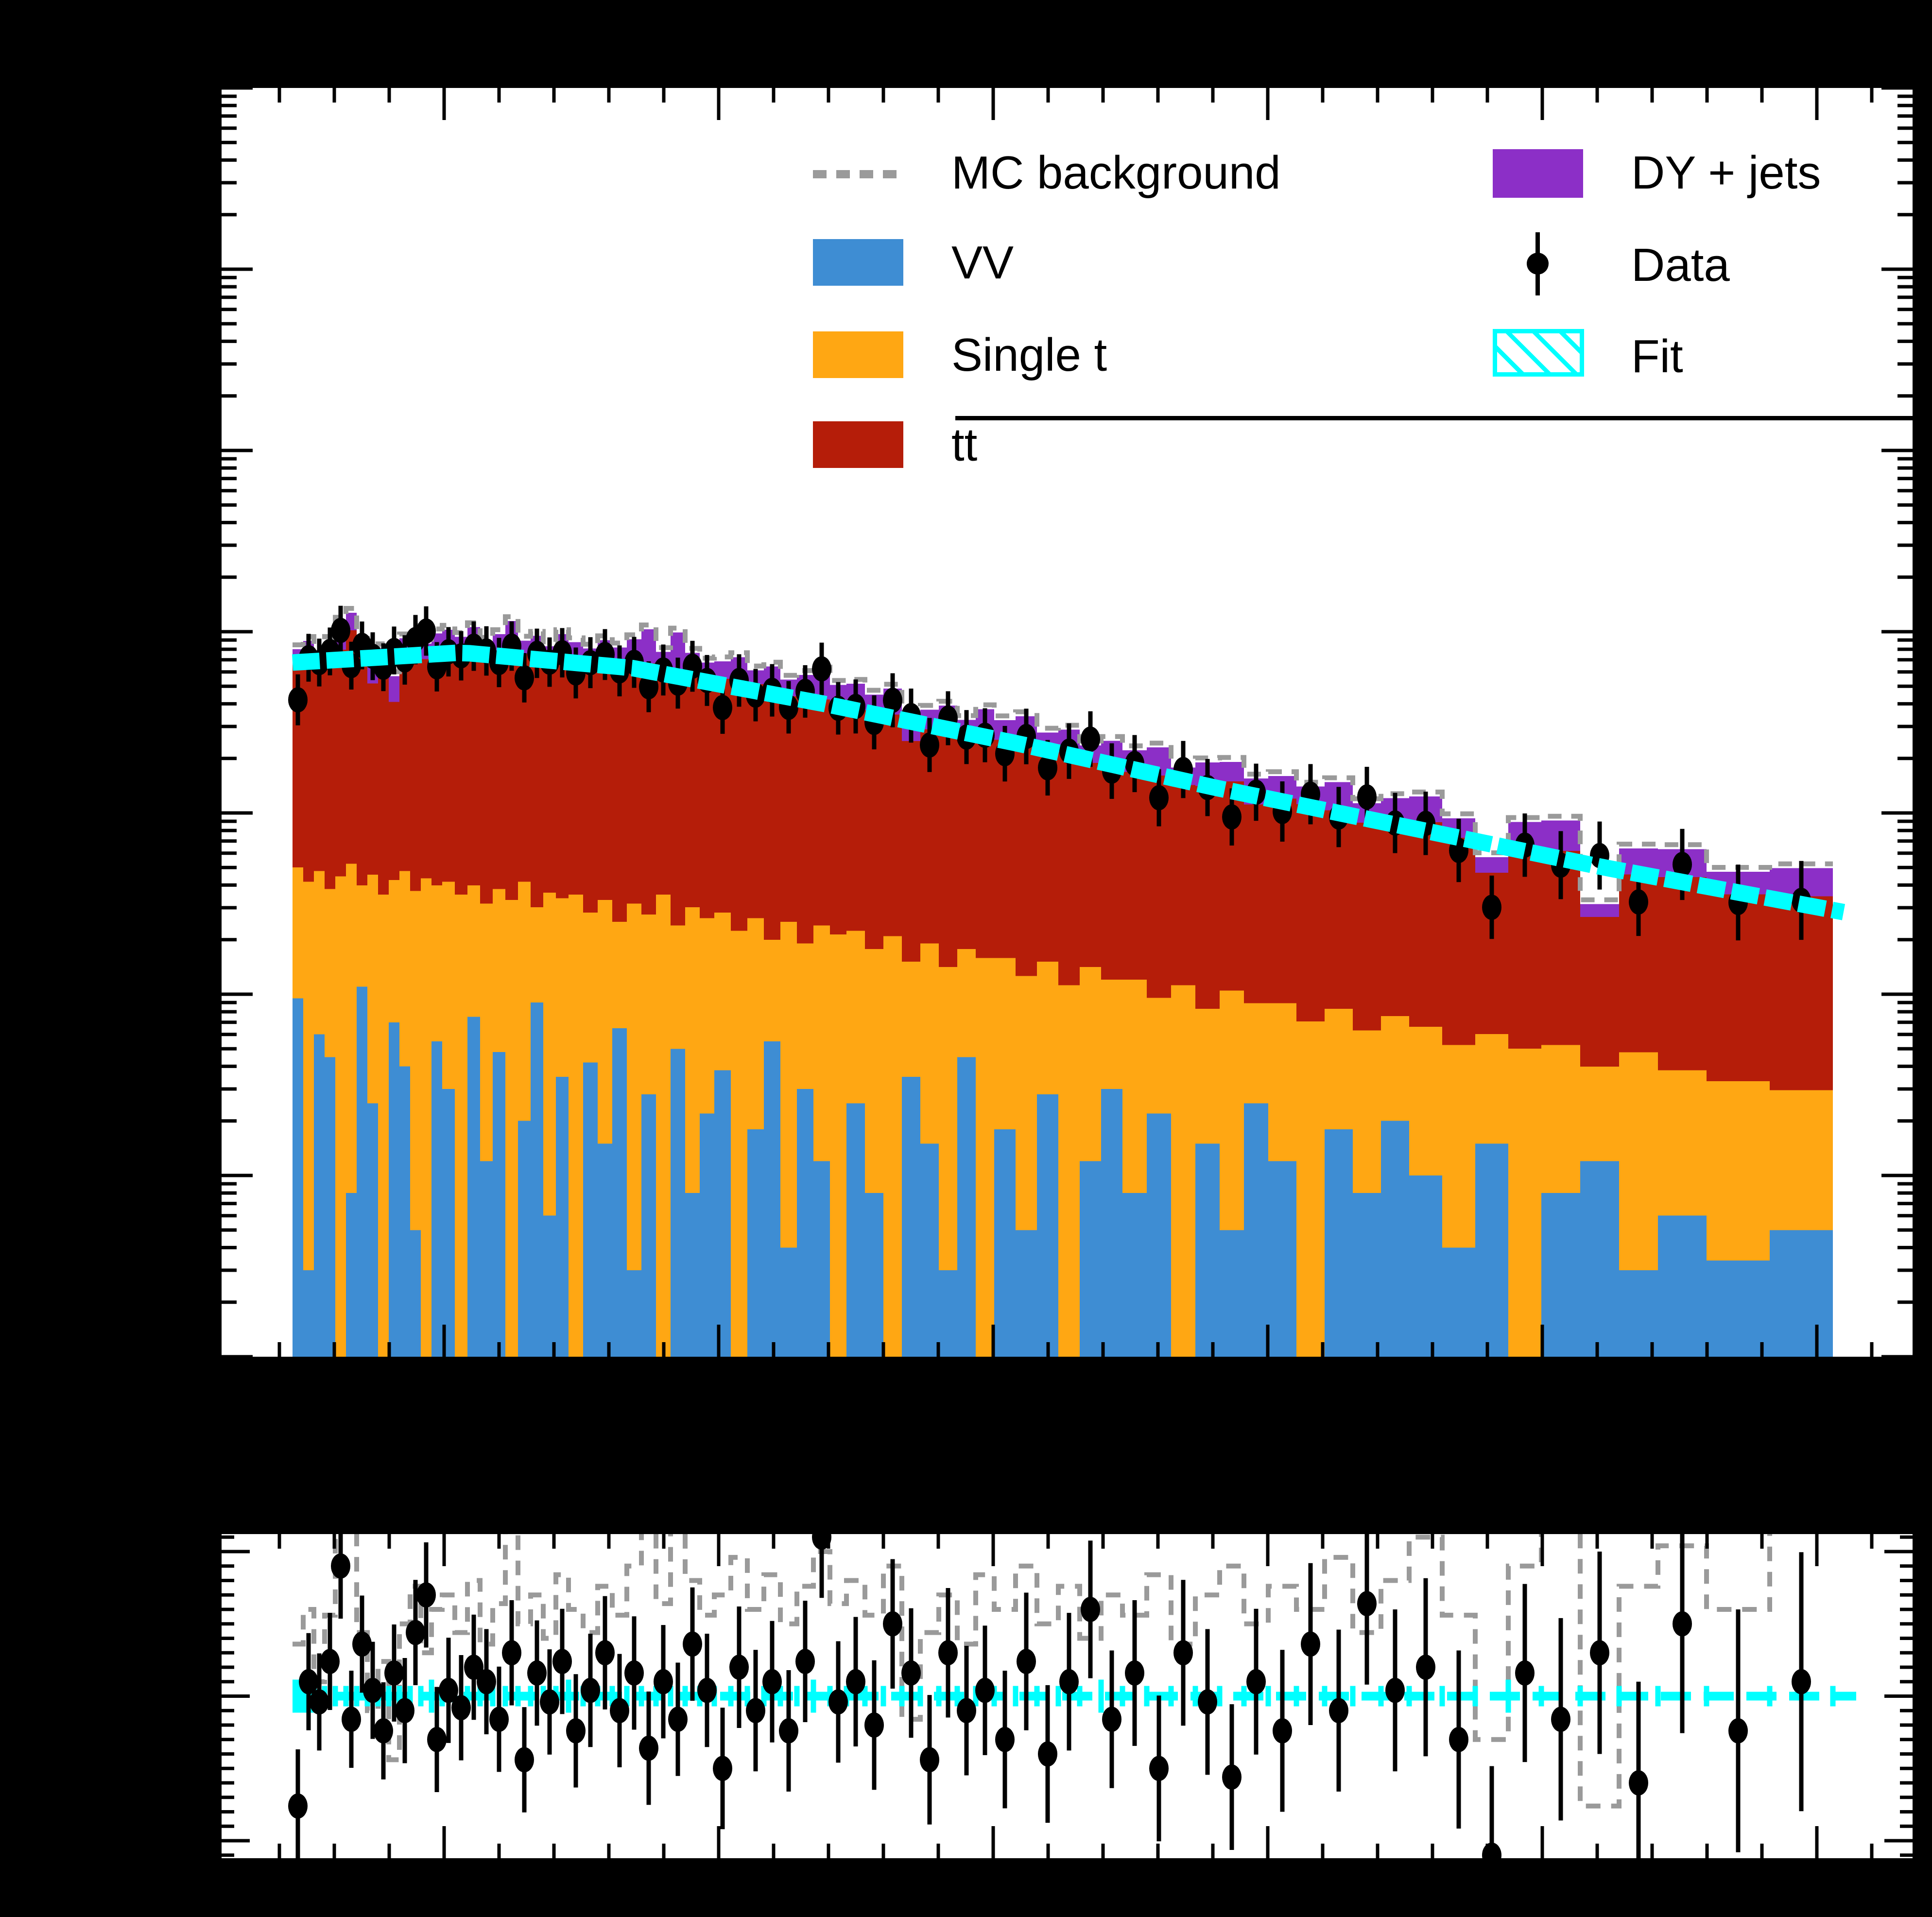 The height and width of the screenshot is (1917, 1932). I want to click on fit-curve, so click(1069, 782).